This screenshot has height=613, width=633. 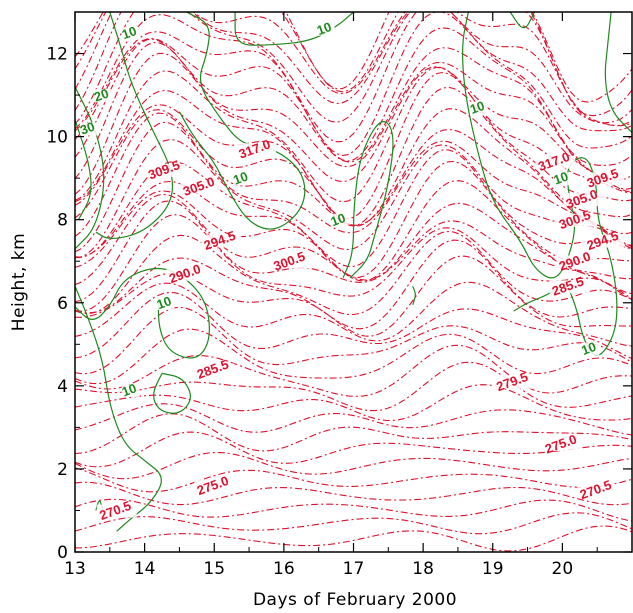 I want to click on wind-isotach-label: 20, so click(x=101, y=94).